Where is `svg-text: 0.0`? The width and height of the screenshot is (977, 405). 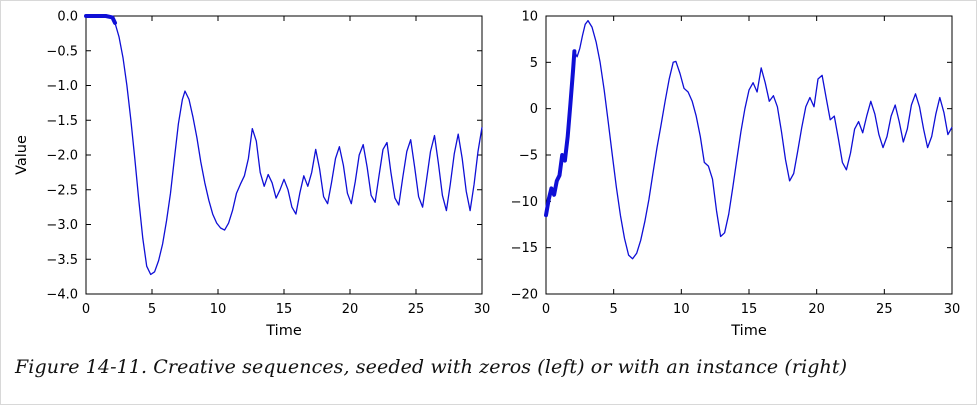 svg-text: 0.0 is located at coordinates (67, 17).